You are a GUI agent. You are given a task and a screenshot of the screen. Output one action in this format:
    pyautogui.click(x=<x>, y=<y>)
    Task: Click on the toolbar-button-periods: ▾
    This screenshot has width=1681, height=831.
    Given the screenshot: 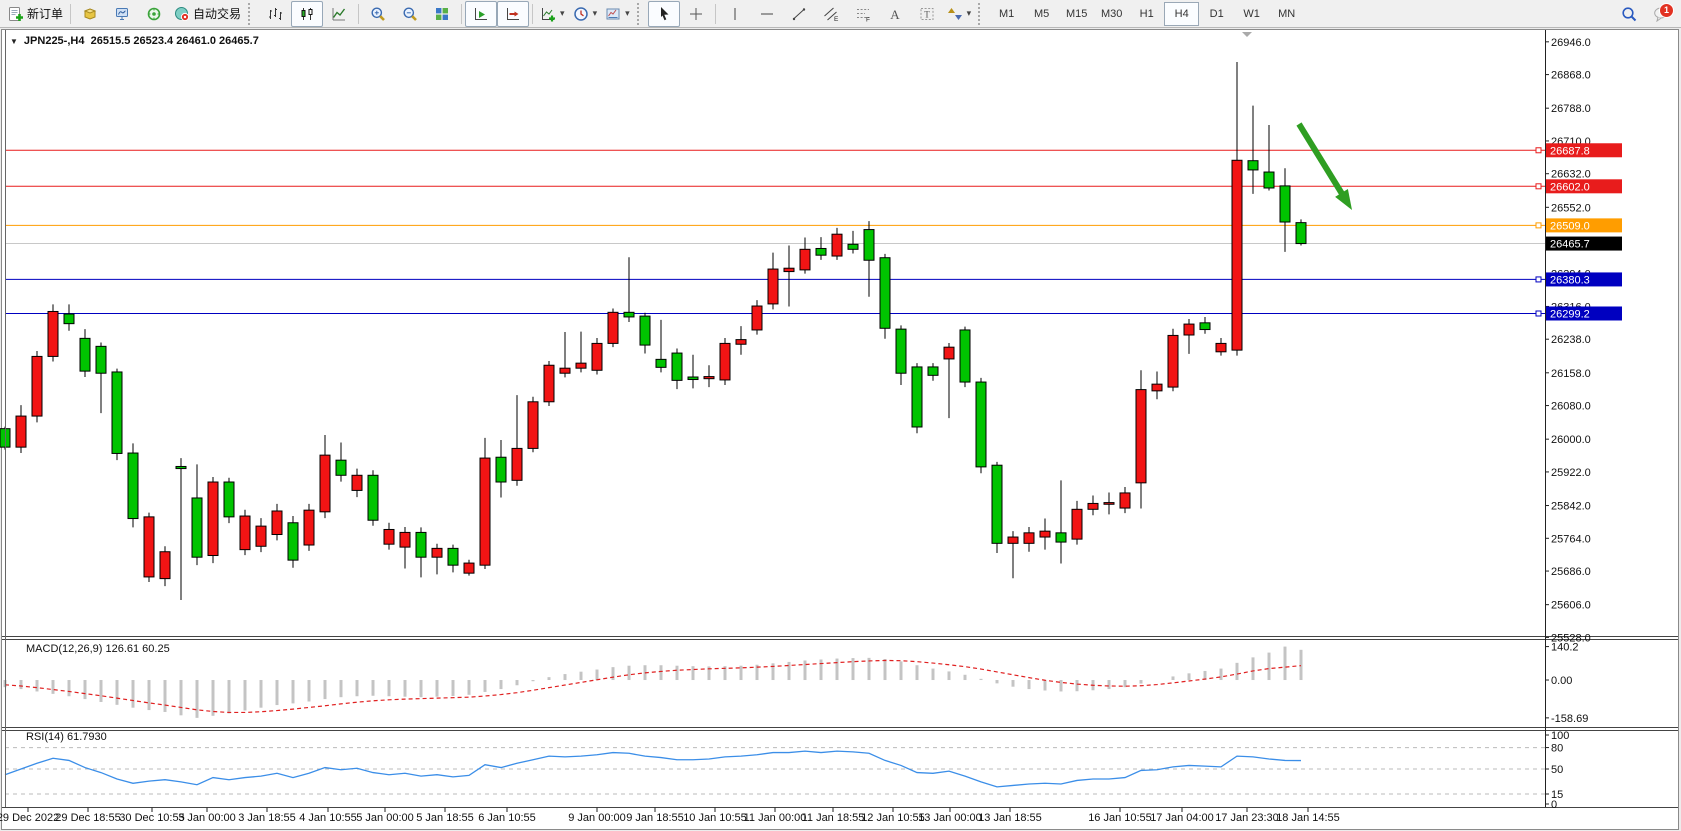 What is the action you would take?
    pyautogui.click(x=585, y=14)
    